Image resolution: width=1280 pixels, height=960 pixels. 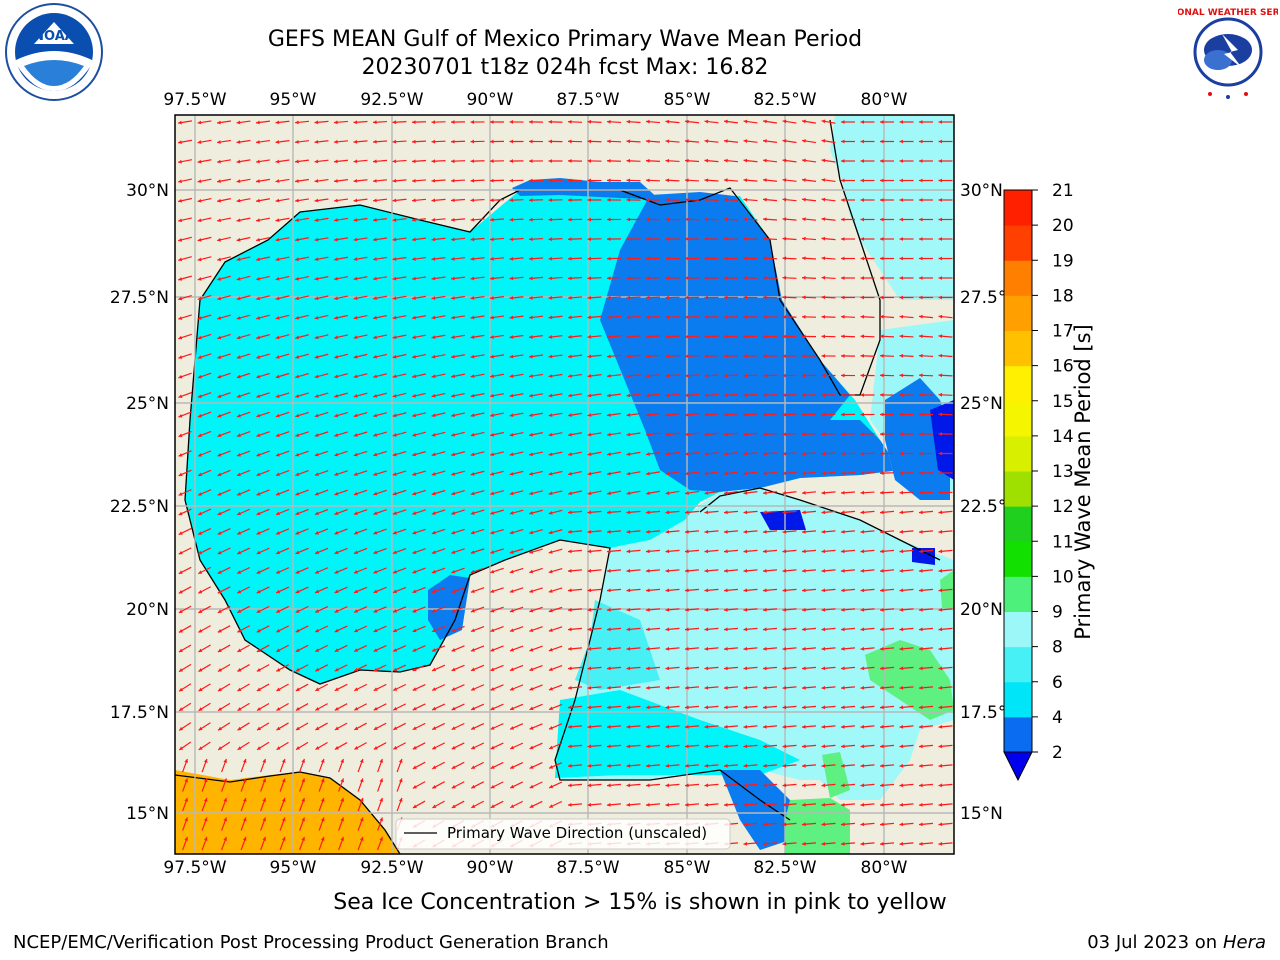 I want to click on nws-logo-text: NATIONAL WEATHER SERVICE, so click(x=1228, y=13).